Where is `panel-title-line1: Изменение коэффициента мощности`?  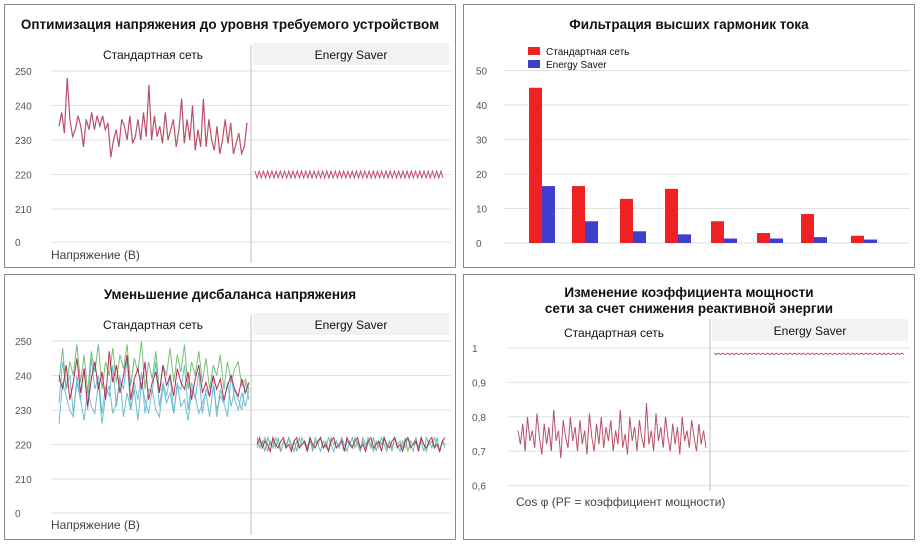
panel-title-line1: Изменение коэффициента мощности is located at coordinates (689, 292).